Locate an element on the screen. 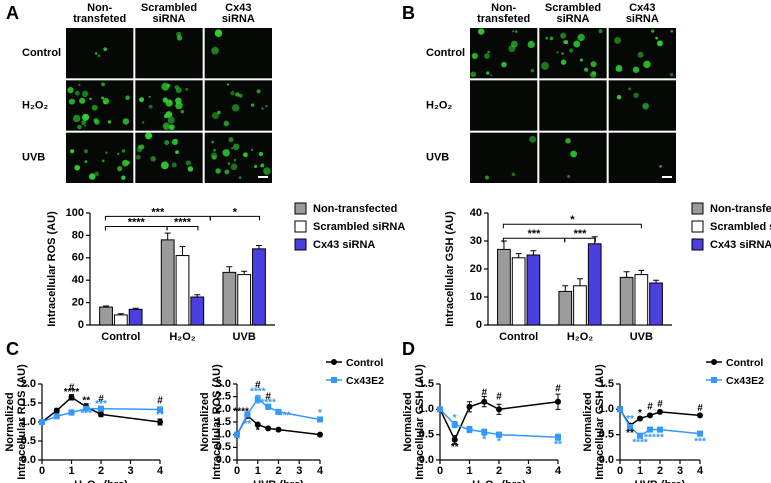  y-tick-label: 0.0 is located at coordinates (28, 460).